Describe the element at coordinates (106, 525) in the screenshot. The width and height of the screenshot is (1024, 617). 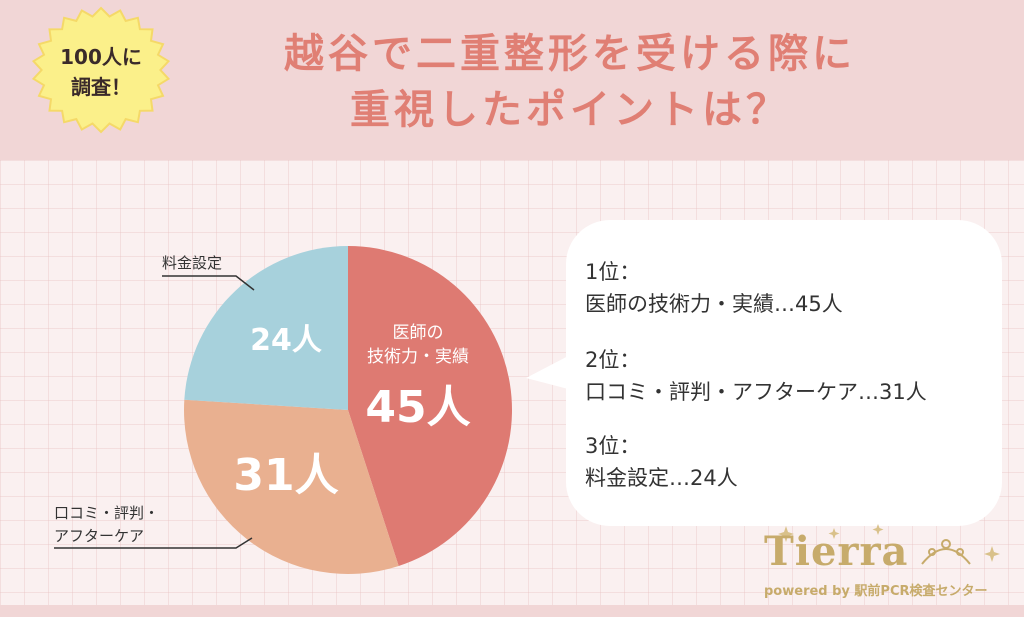
I see `outside-label-reviews: 口コミ・評判・ アフターケア` at that location.